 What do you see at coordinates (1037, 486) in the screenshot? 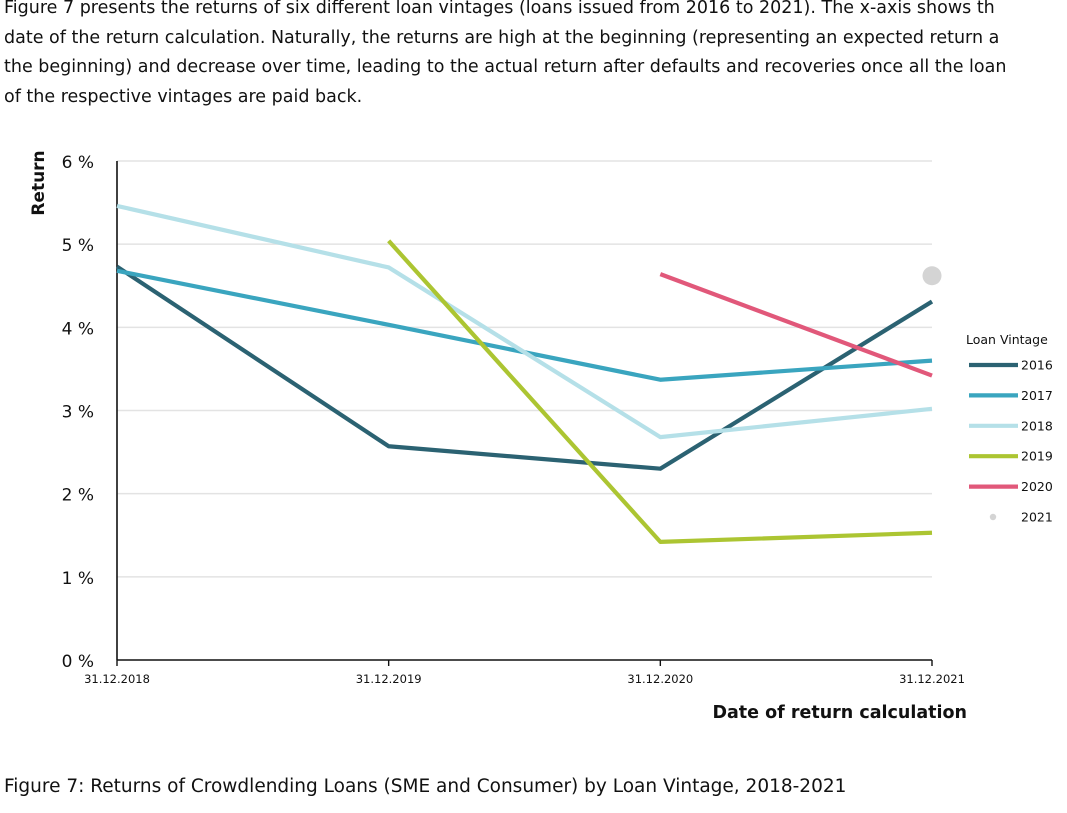
I see `legend-label-2020: 2020` at bounding box center [1037, 486].